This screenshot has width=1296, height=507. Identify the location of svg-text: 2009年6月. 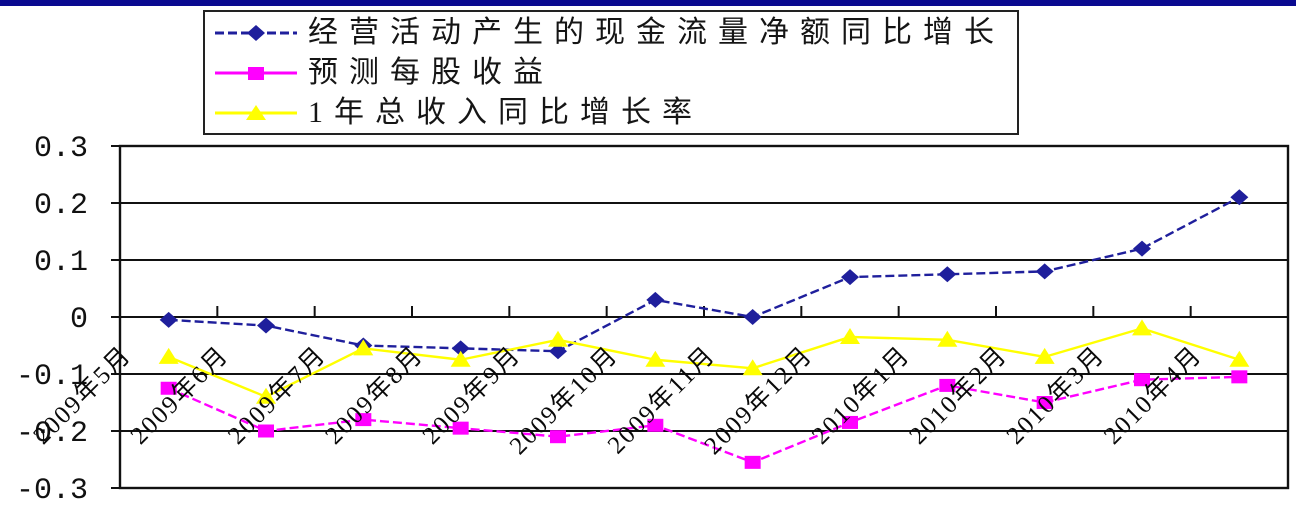
(179, 394).